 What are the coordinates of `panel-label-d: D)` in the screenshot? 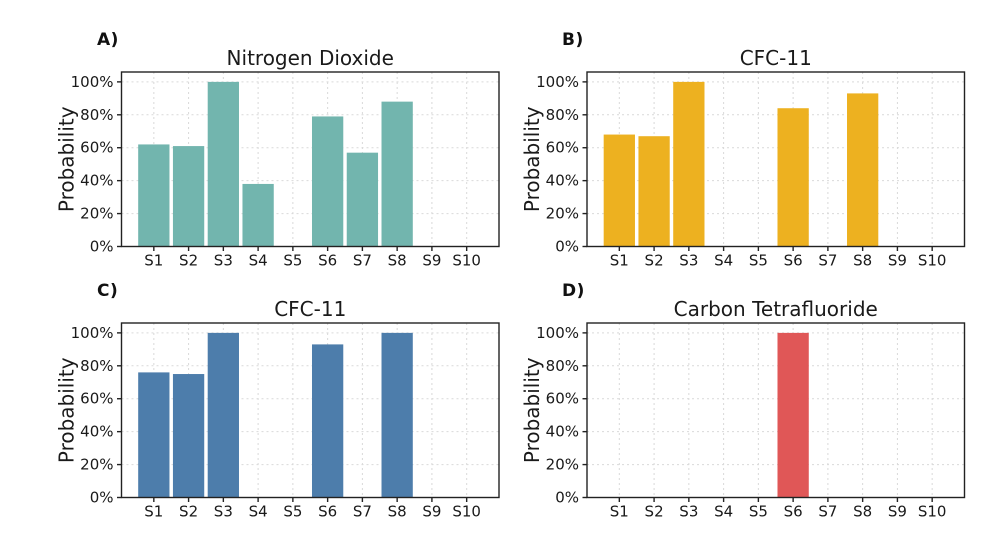 It's located at (573, 291).